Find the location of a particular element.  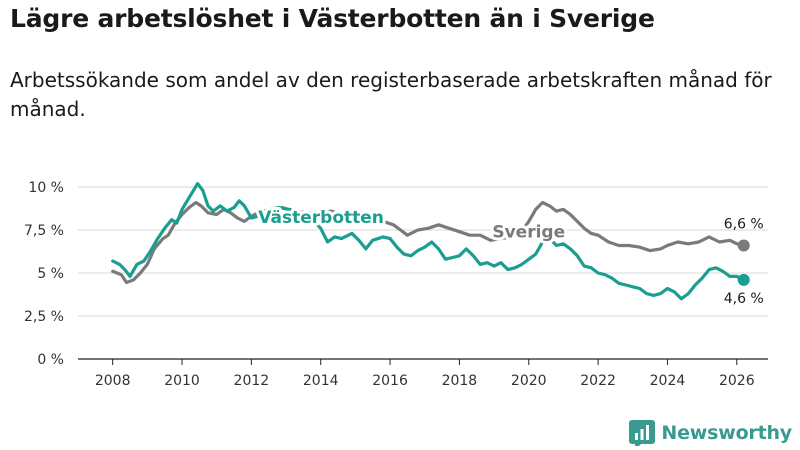

end-label-vasterbotten: 4,6 % is located at coordinates (744, 299).